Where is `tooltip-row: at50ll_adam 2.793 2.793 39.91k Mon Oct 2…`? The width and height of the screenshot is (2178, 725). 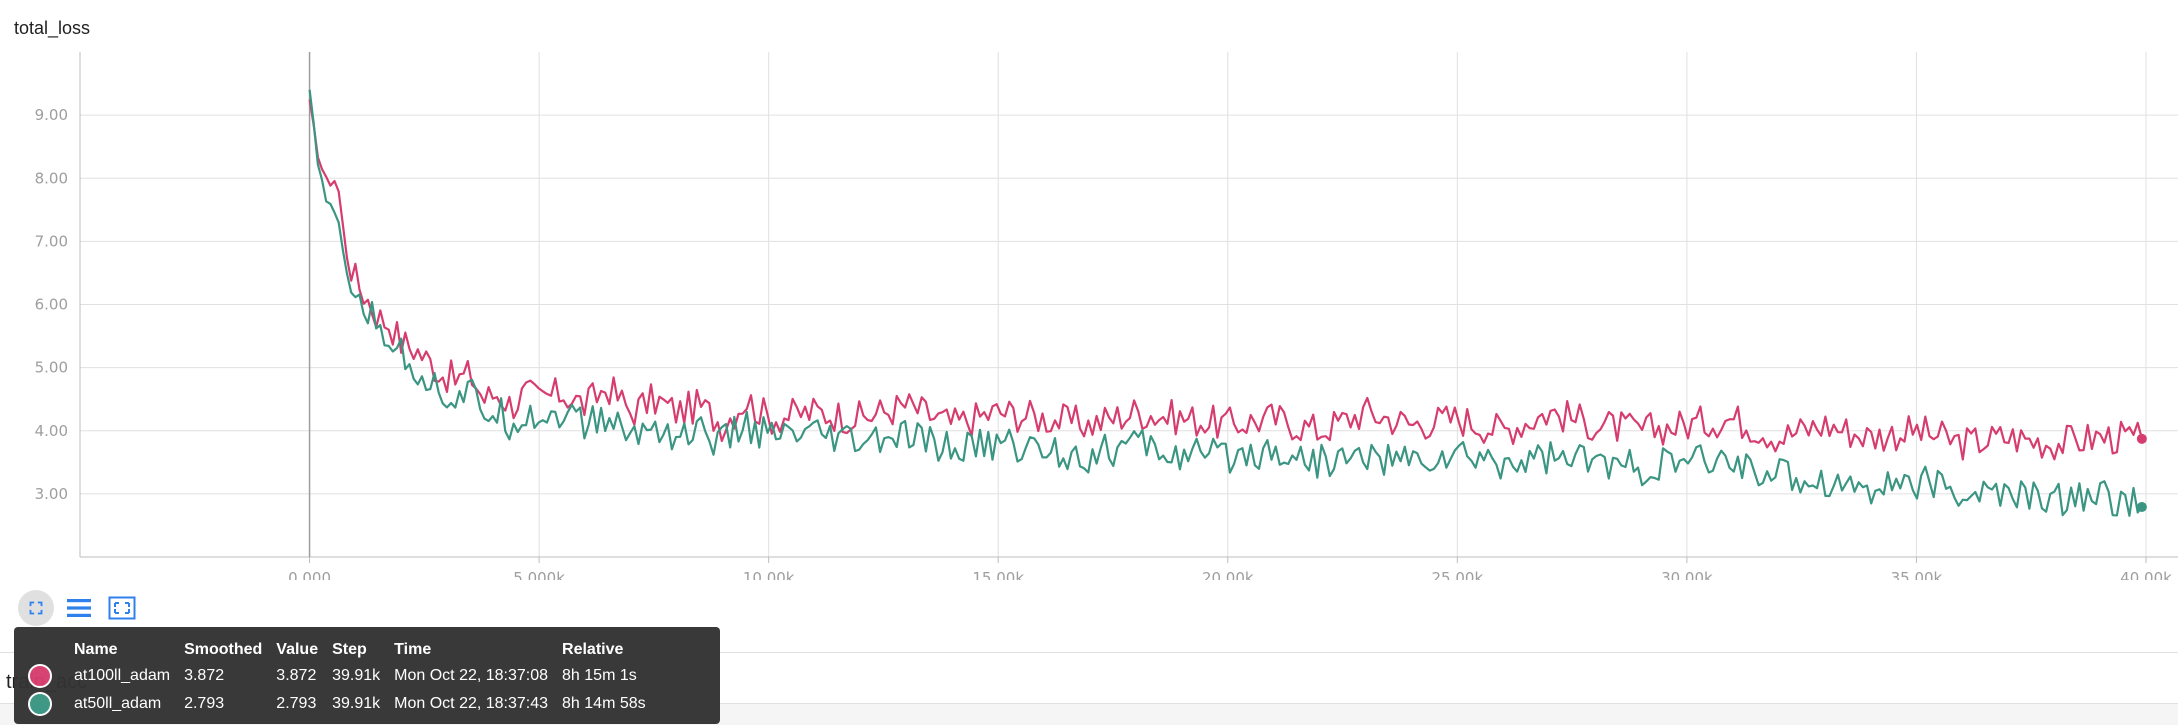
tooltip-row: at50ll_adam 2.793 2.793 39.91k Mon Oct 2… is located at coordinates (344, 704).